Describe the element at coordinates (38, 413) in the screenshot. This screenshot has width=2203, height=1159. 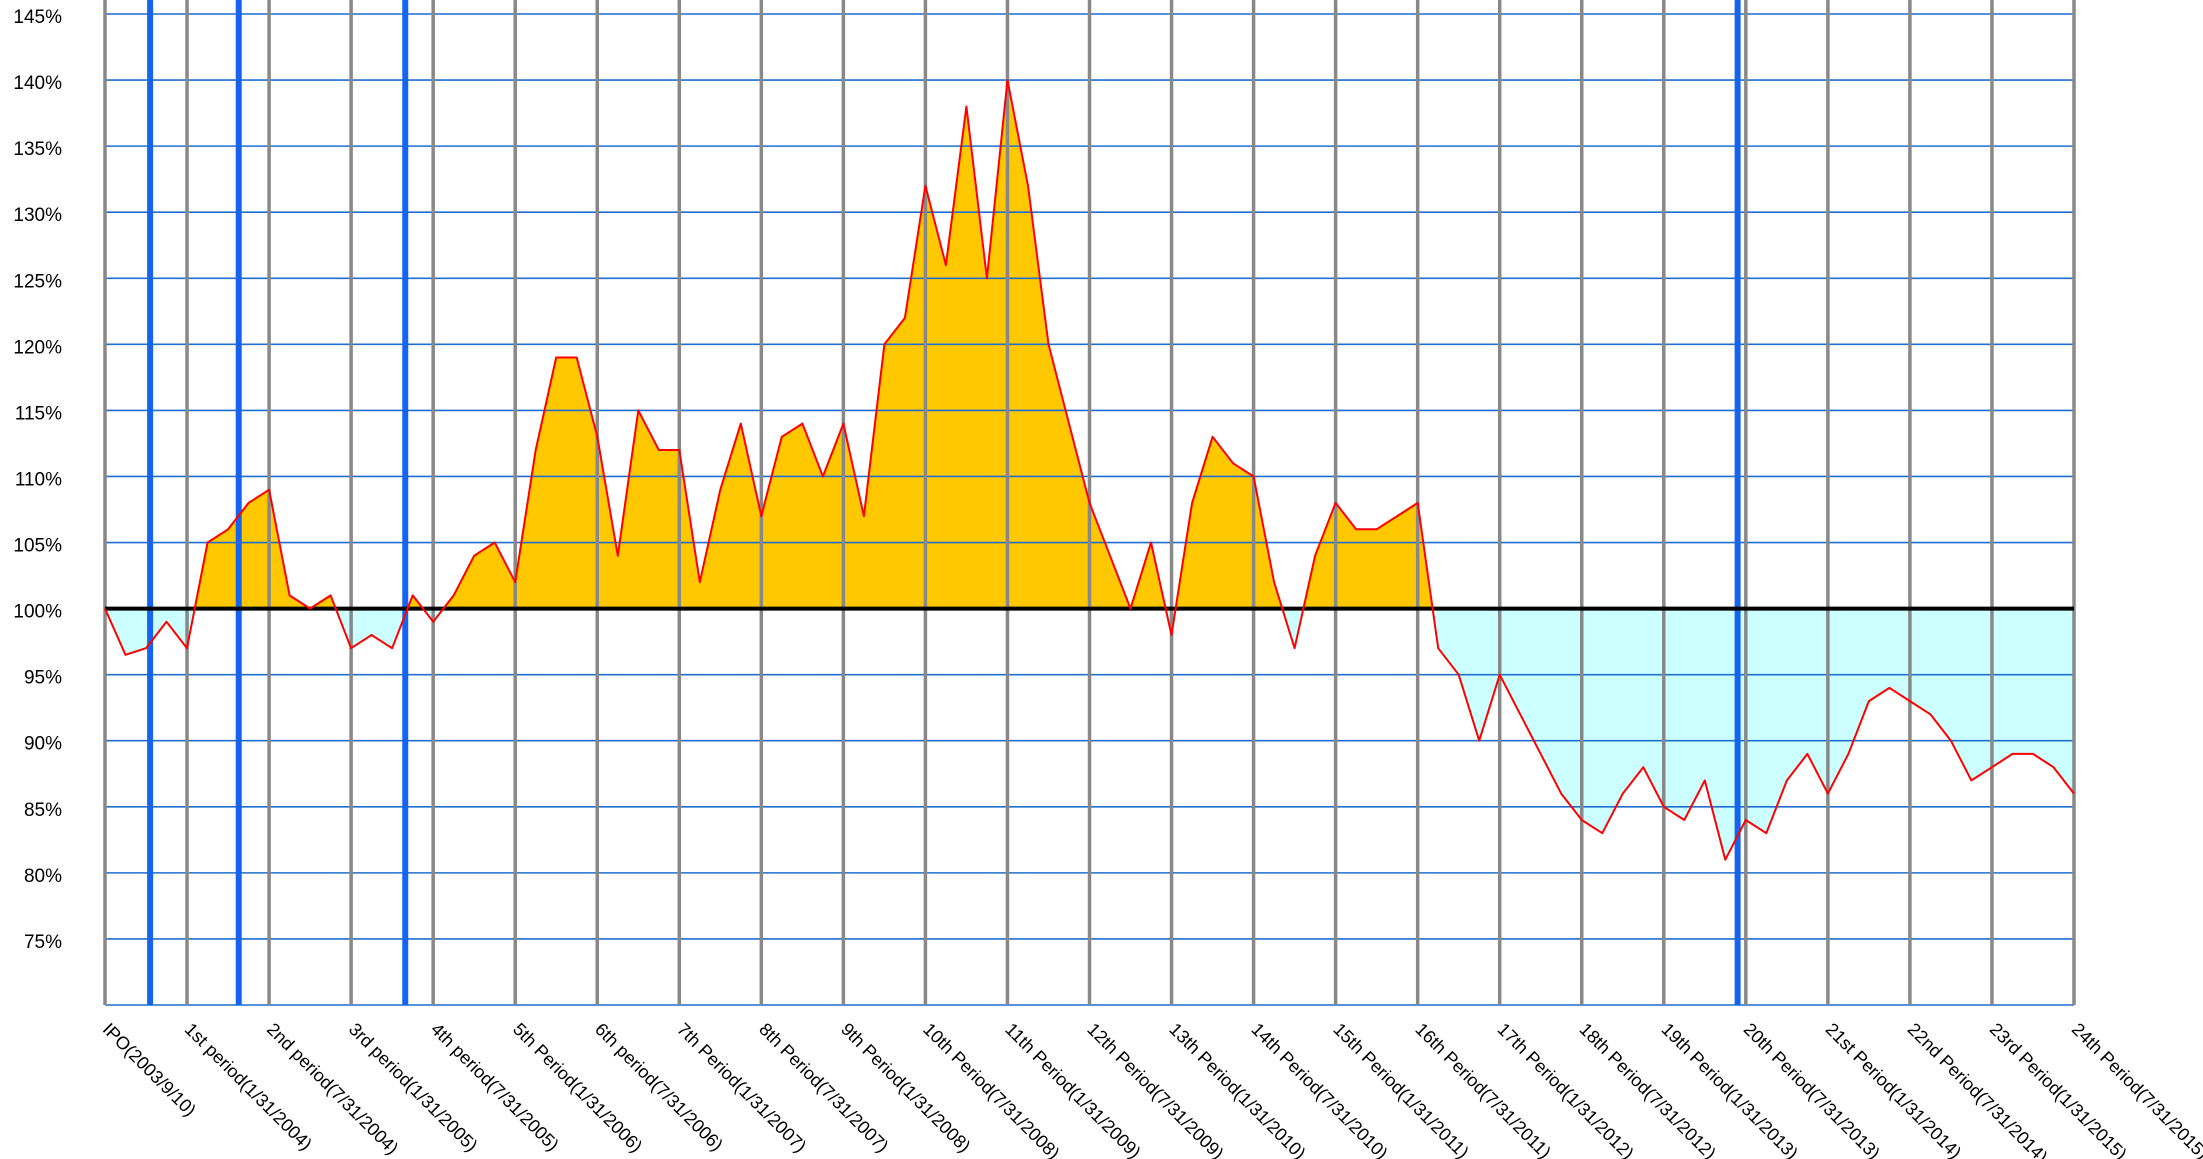
I see `y-tick-label: 115%` at that location.